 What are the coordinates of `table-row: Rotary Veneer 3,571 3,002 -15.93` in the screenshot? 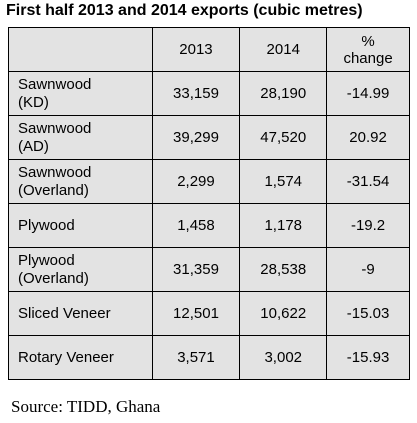 It's located at (209, 357).